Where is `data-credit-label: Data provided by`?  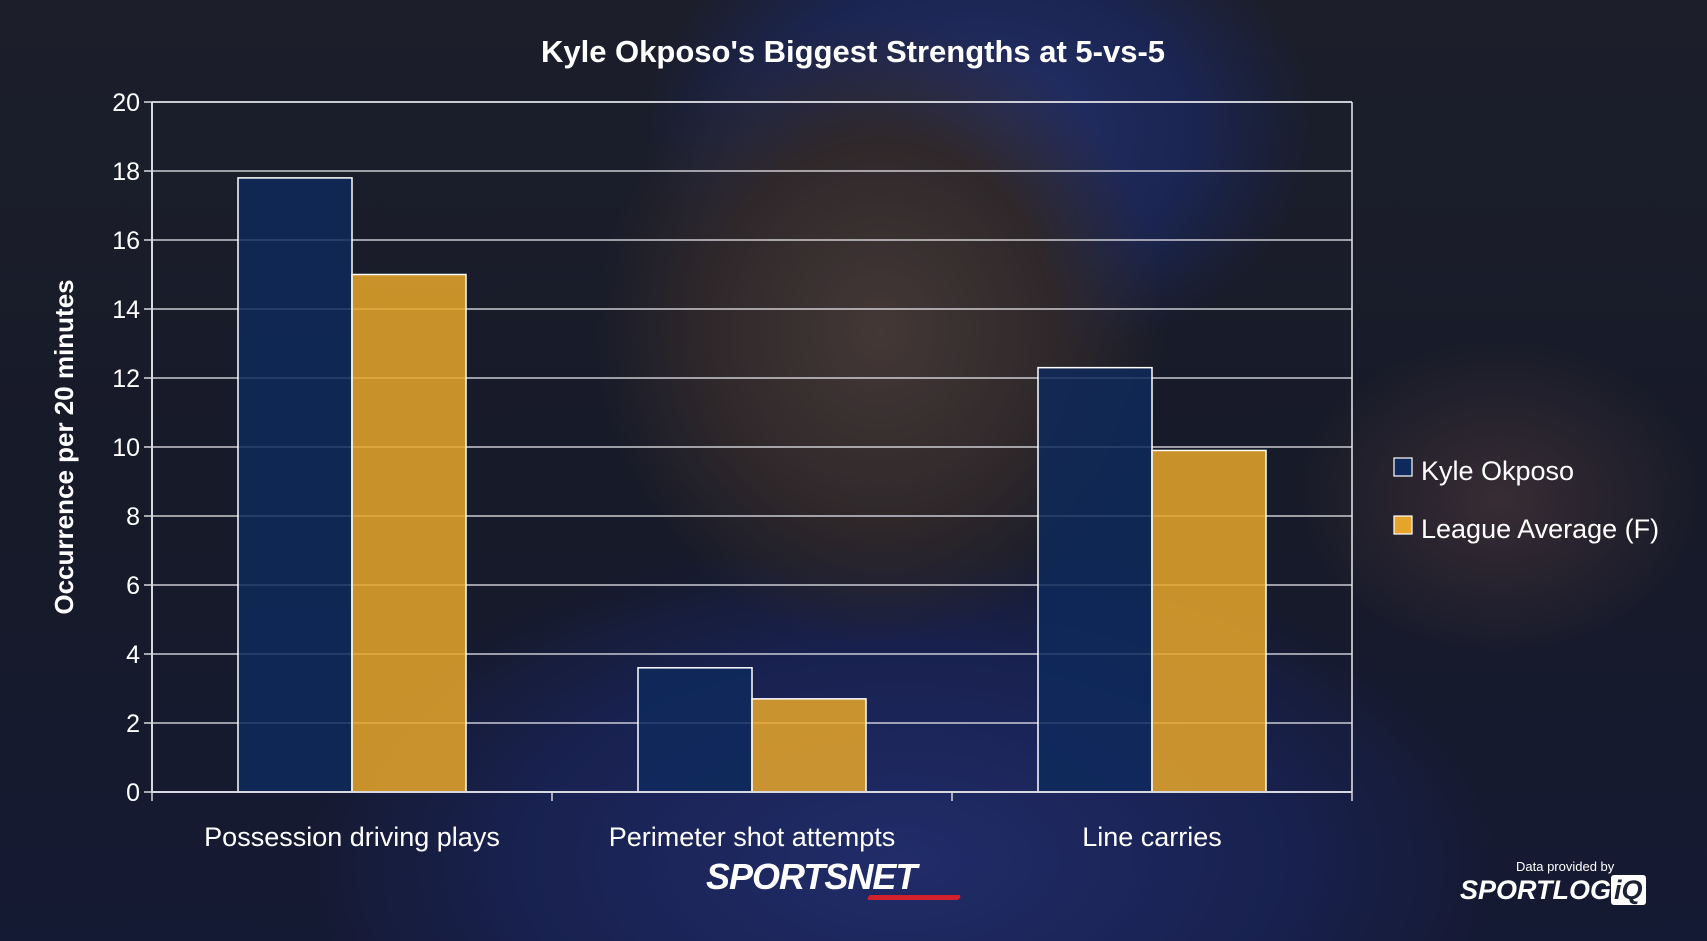
data-credit-label: Data provided by is located at coordinates (1565, 866).